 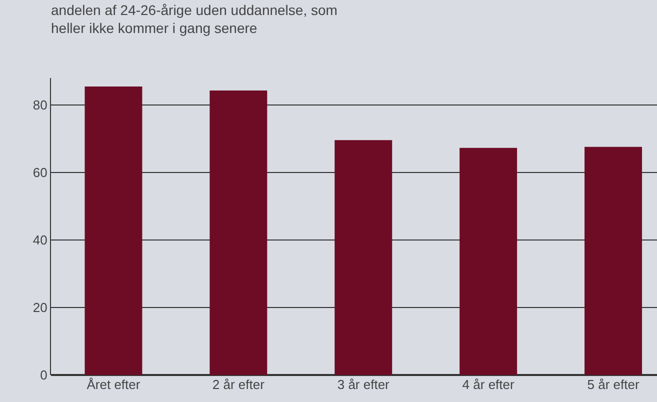 What do you see at coordinates (194, 19) in the screenshot?
I see `chart-title: andelen af 24-26-årige uden uddannelse, som heller ikke kommer i gang senere` at bounding box center [194, 19].